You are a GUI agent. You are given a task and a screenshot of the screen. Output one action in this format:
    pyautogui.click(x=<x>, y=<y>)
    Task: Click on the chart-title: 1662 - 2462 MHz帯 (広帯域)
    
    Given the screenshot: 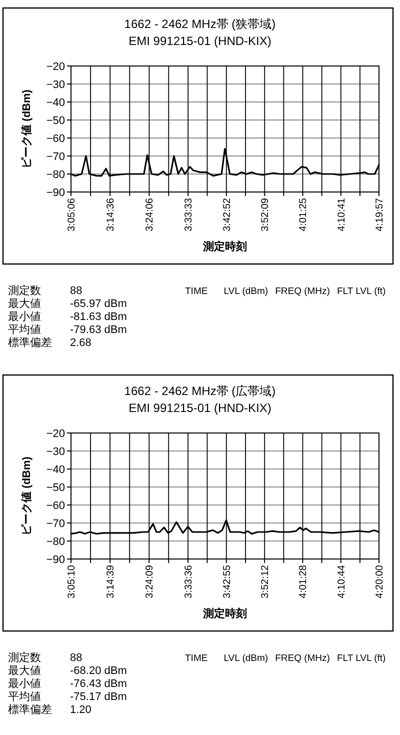 What is the action you would take?
    pyautogui.click(x=200, y=391)
    